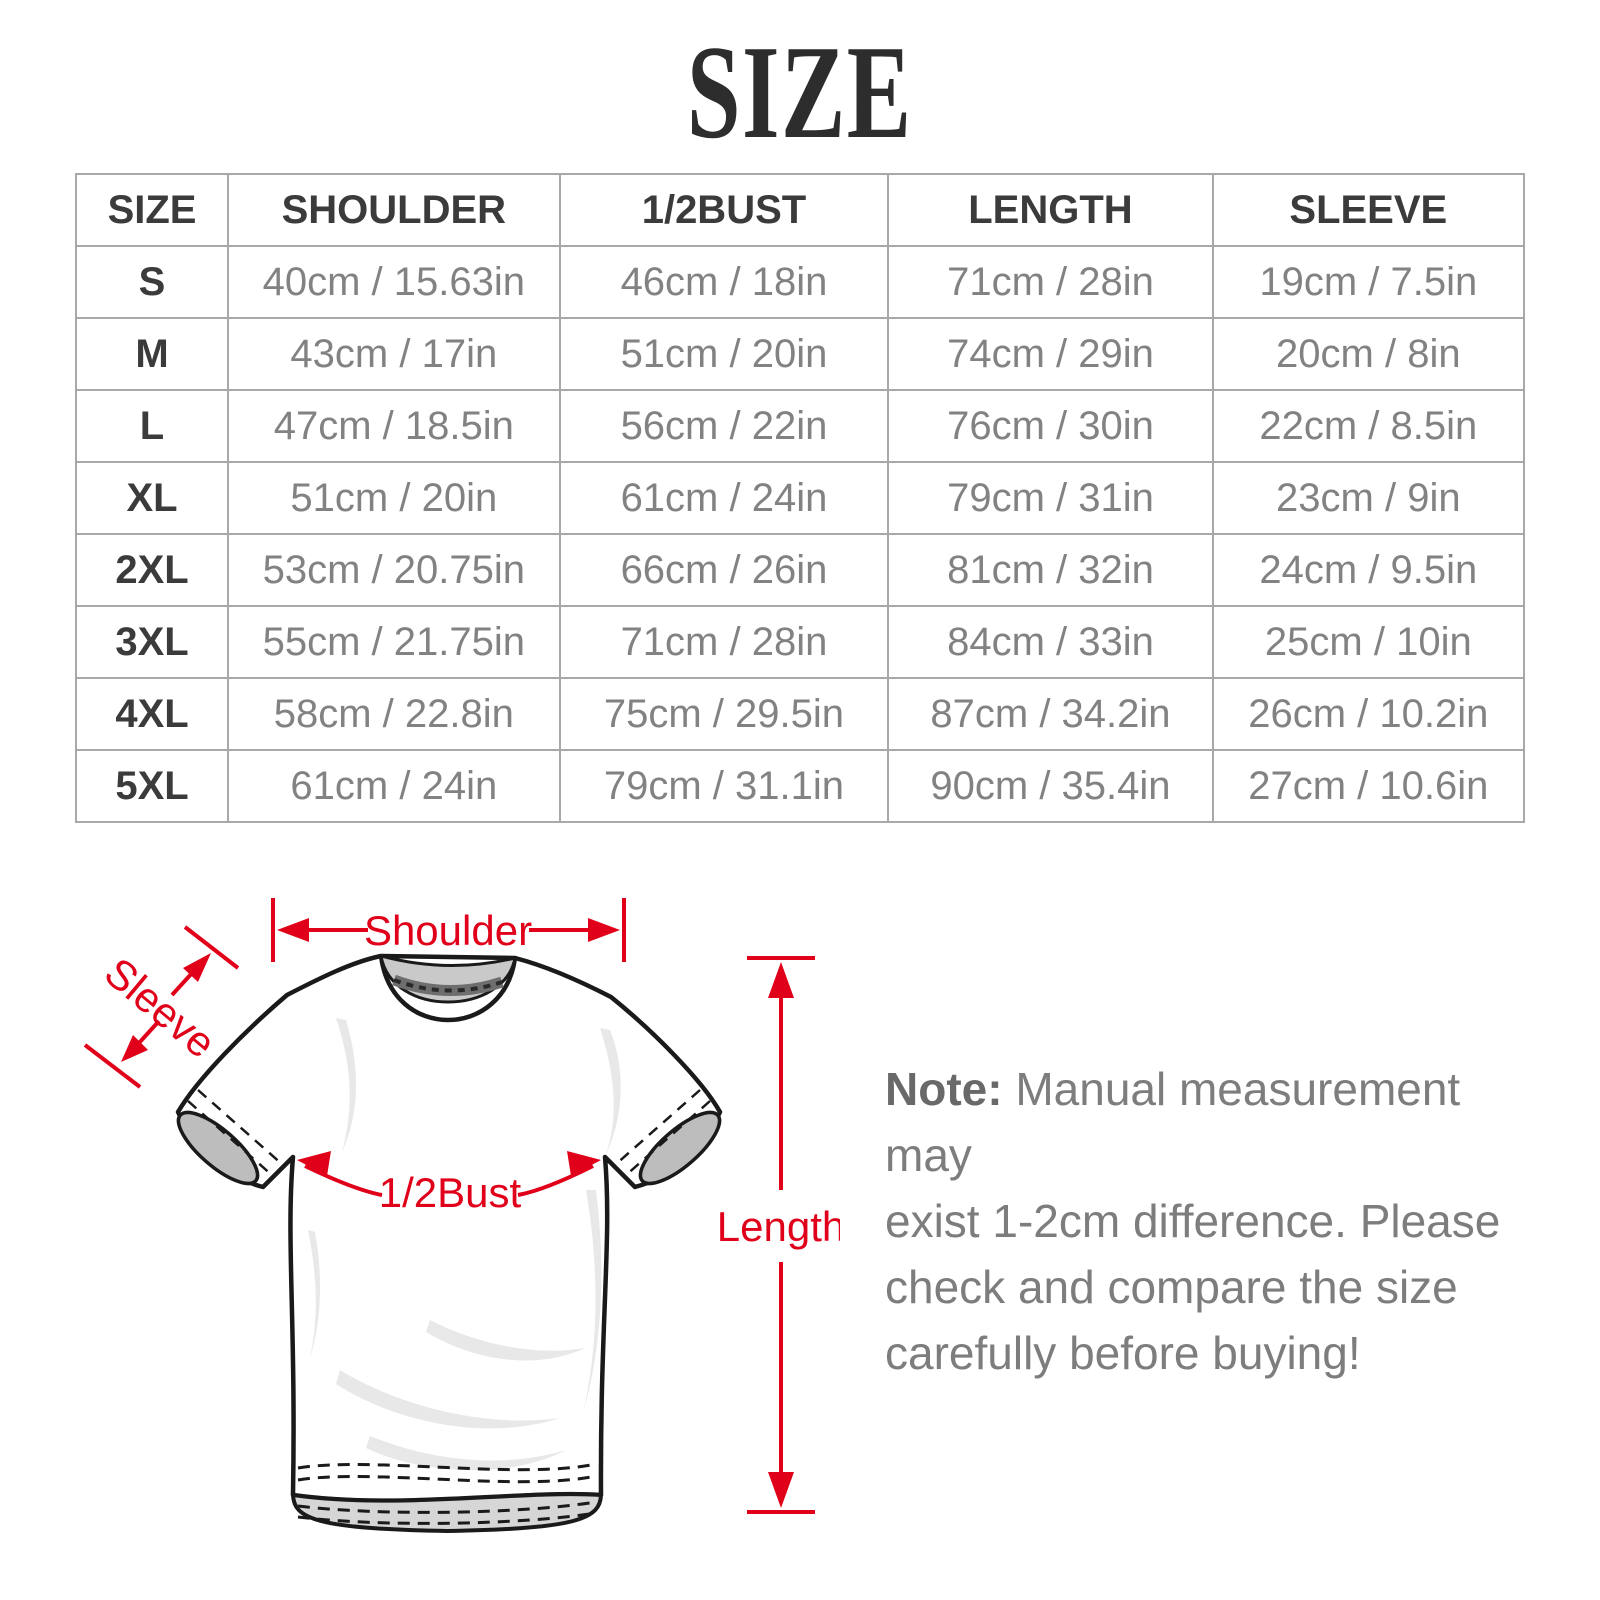 The height and width of the screenshot is (1600, 1600). What do you see at coordinates (724, 714) in the screenshot?
I see `measurement-cell: 75cm / 29.5in` at bounding box center [724, 714].